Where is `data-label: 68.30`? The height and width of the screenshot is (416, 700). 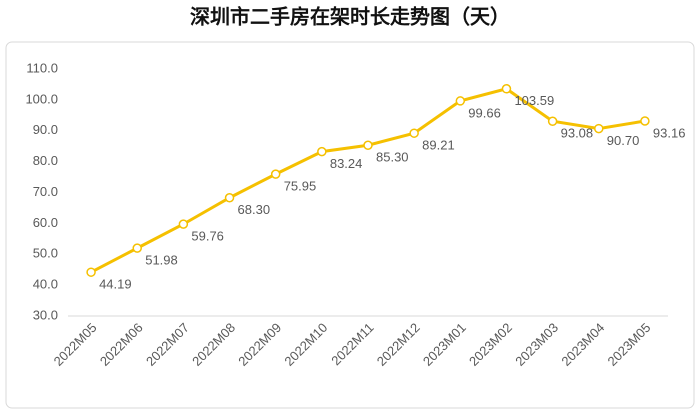 data-label: 68.30 is located at coordinates (254, 209).